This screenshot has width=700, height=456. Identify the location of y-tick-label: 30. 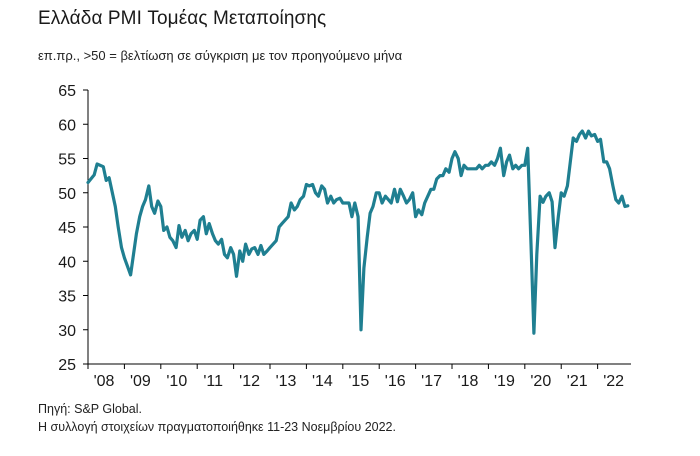
(67, 331).